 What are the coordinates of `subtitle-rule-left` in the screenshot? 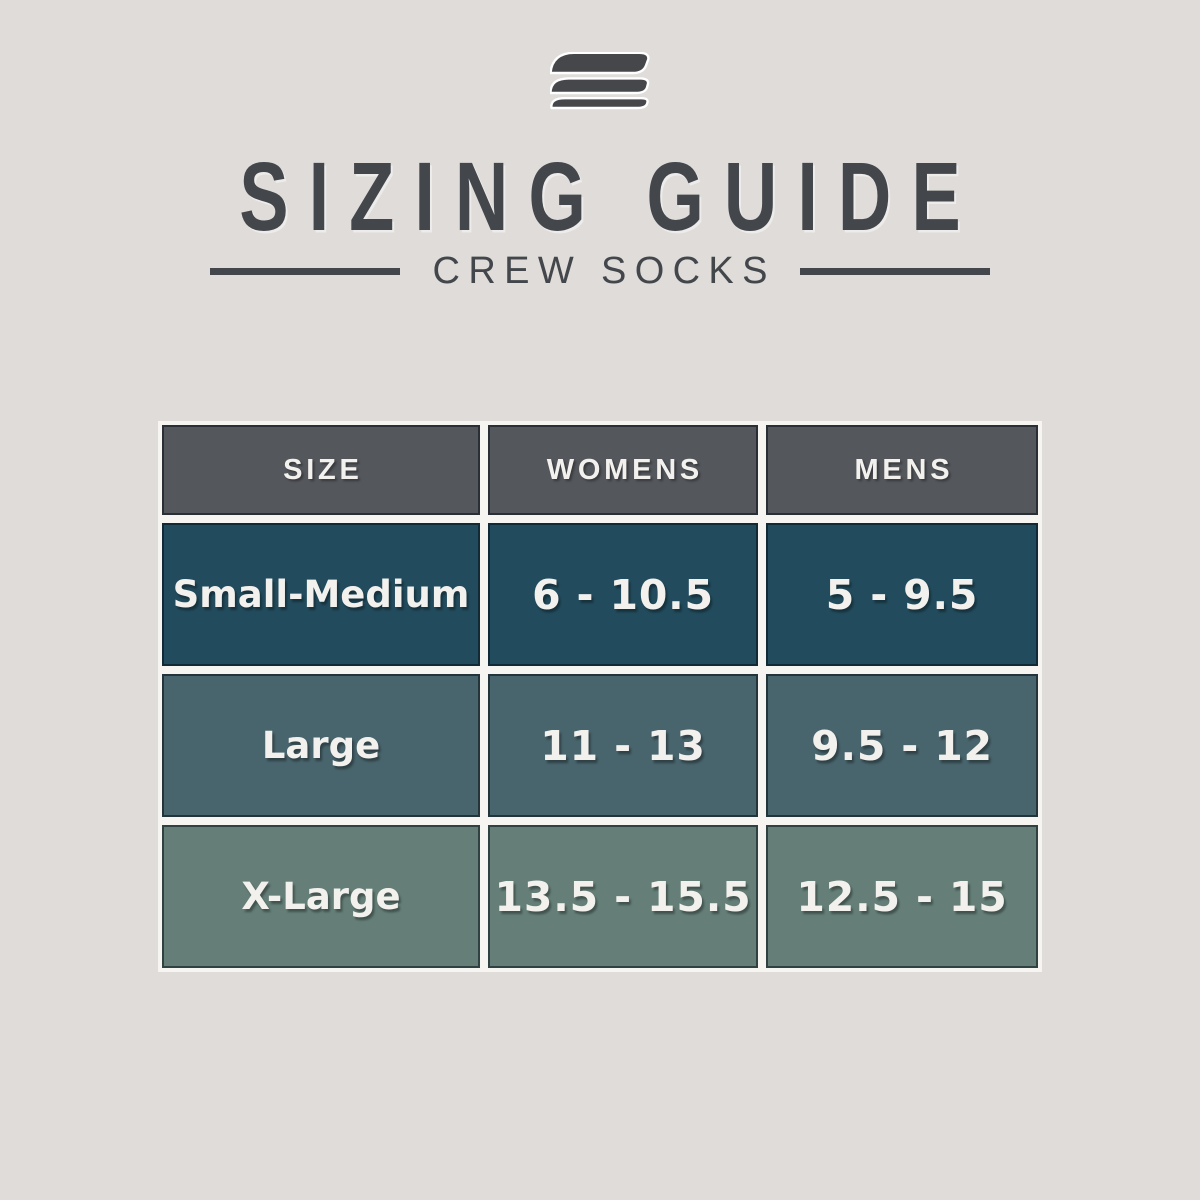 It's located at (305, 271).